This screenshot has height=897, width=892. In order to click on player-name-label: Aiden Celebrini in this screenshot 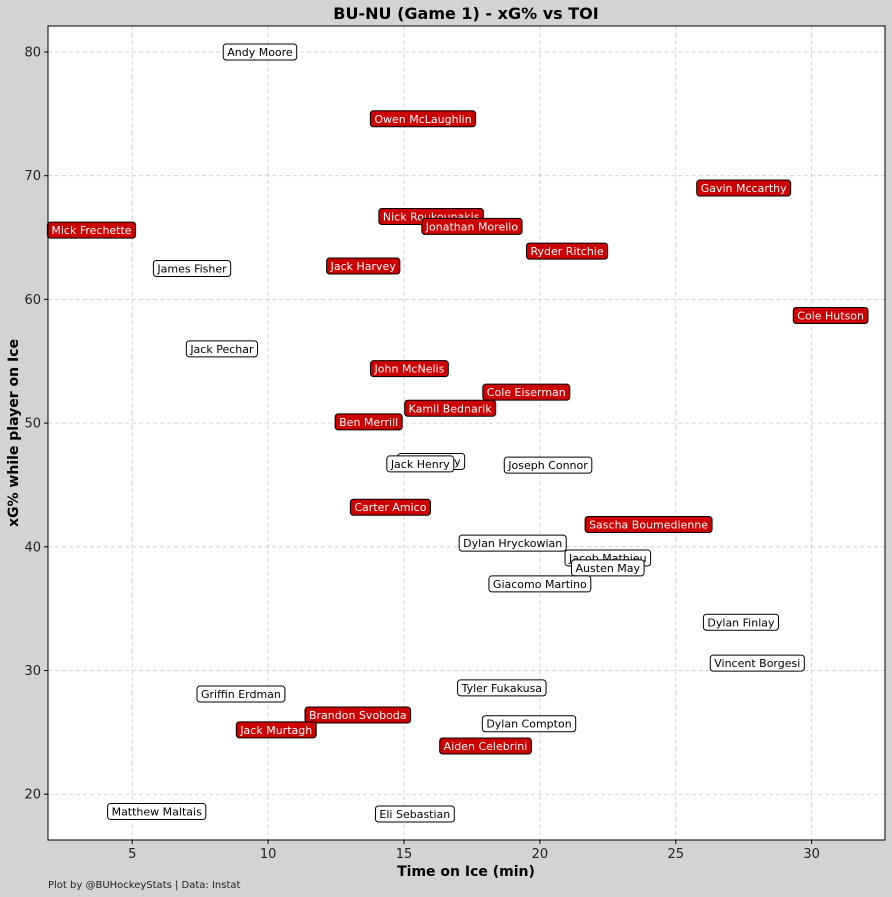, I will do `click(486, 746)`.